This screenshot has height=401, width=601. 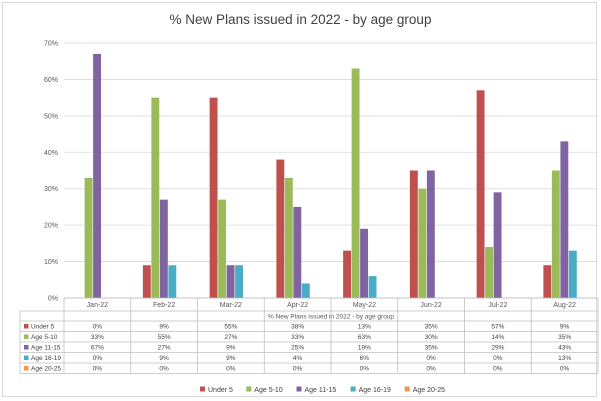 What do you see at coordinates (51, 80) in the screenshot?
I see `y-tick-label: 60%` at bounding box center [51, 80].